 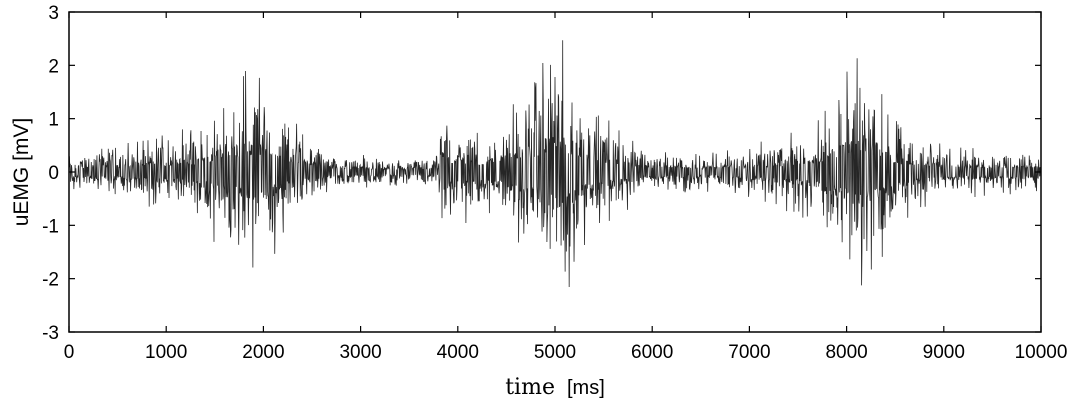 I want to click on x-axis-label-name: time, so click(x=530, y=387).